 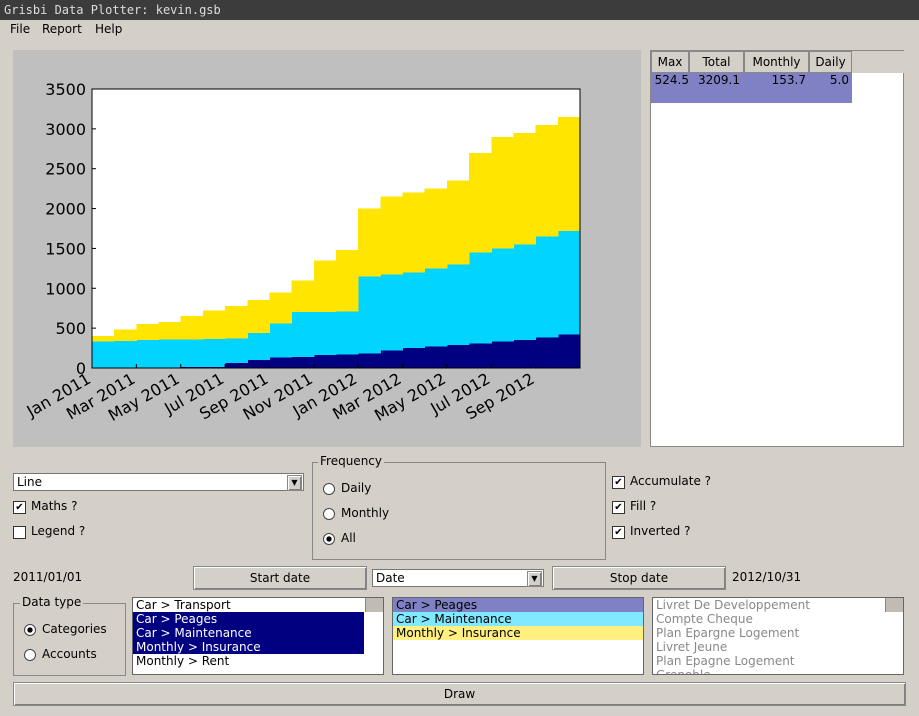 I want to click on table-row, so click(x=751, y=88).